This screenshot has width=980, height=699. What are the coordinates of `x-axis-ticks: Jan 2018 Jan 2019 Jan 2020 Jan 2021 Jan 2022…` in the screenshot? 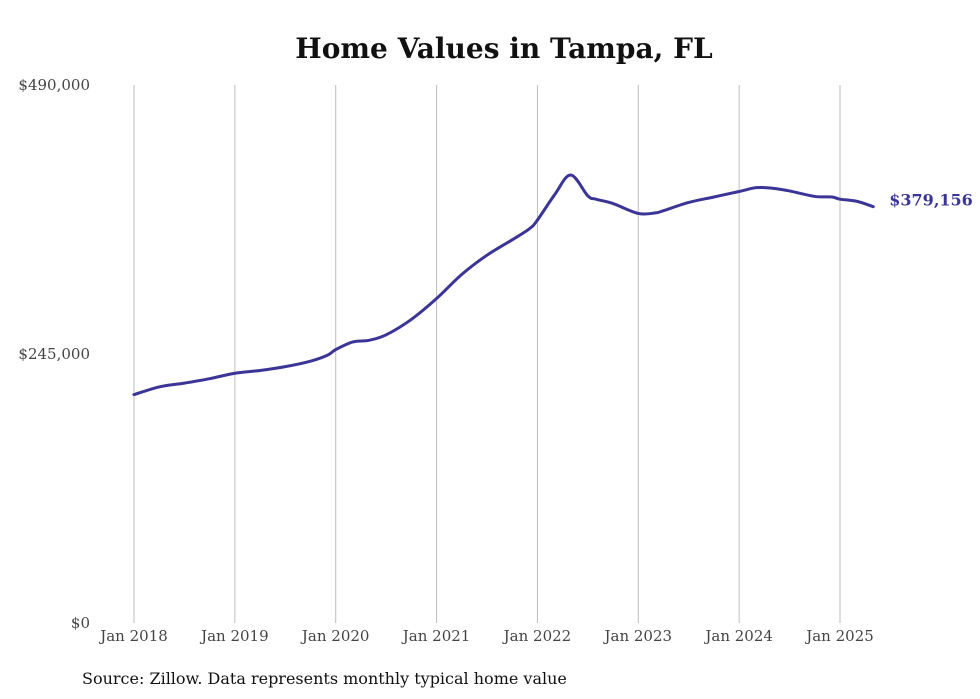 It's located at (486, 636).